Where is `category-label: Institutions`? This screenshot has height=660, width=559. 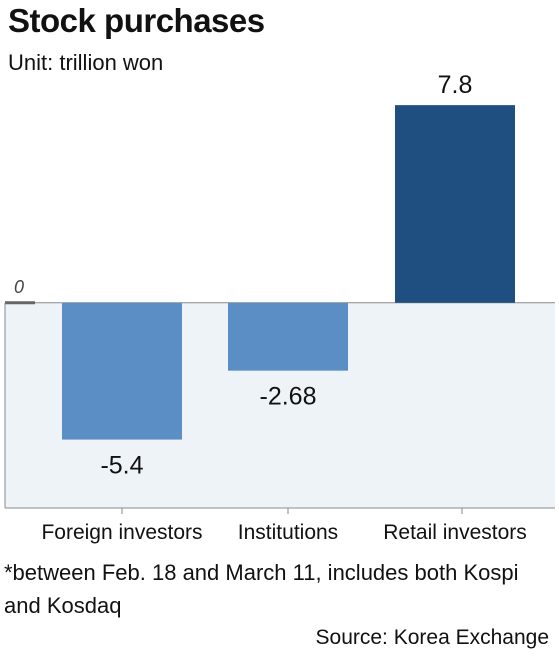 category-label: Institutions is located at coordinates (288, 532).